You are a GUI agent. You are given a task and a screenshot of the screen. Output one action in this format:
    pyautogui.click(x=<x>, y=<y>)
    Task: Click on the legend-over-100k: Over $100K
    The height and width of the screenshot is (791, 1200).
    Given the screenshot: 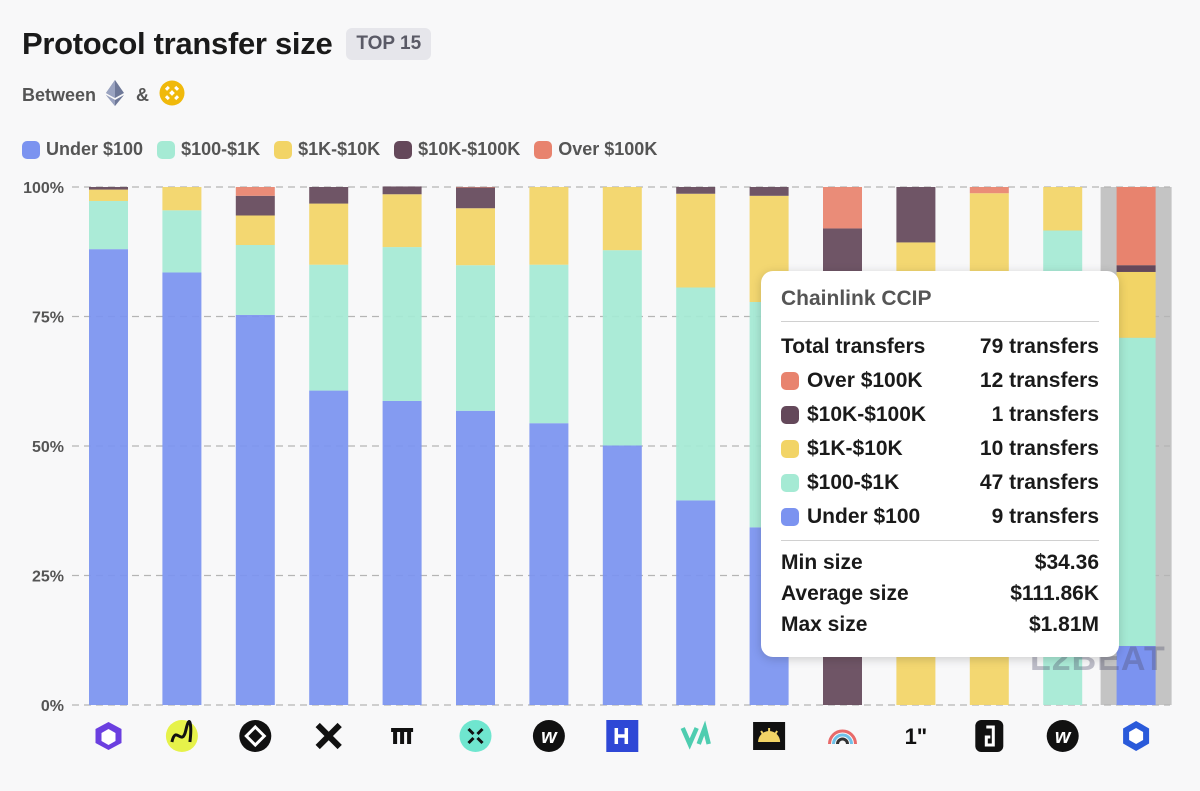 What is the action you would take?
    pyautogui.click(x=595, y=149)
    